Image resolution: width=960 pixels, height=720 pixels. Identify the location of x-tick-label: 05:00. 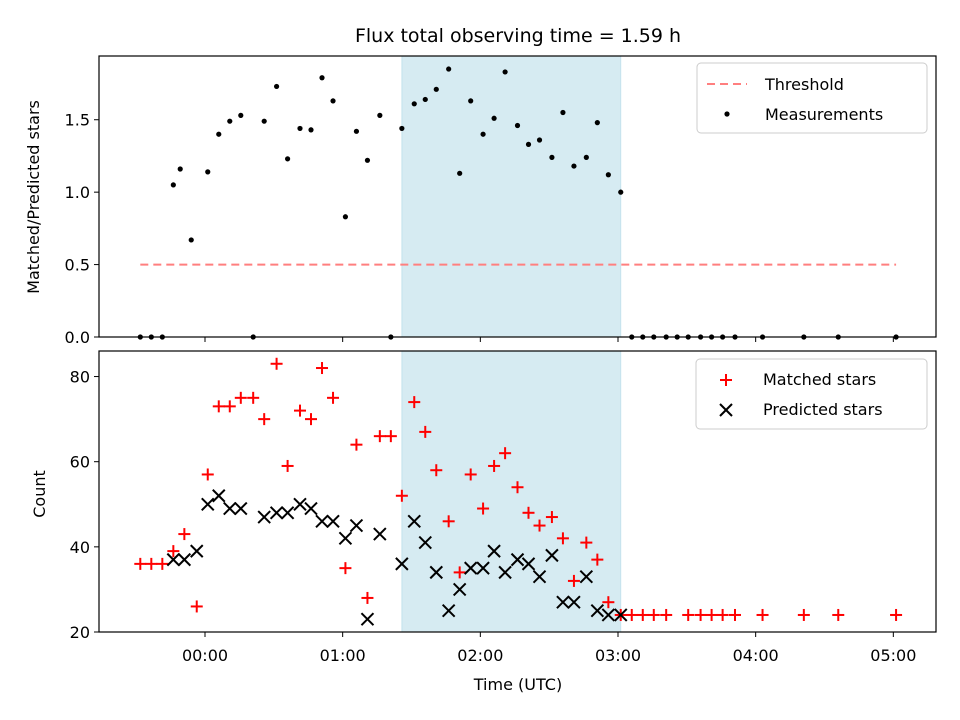
(893, 655).